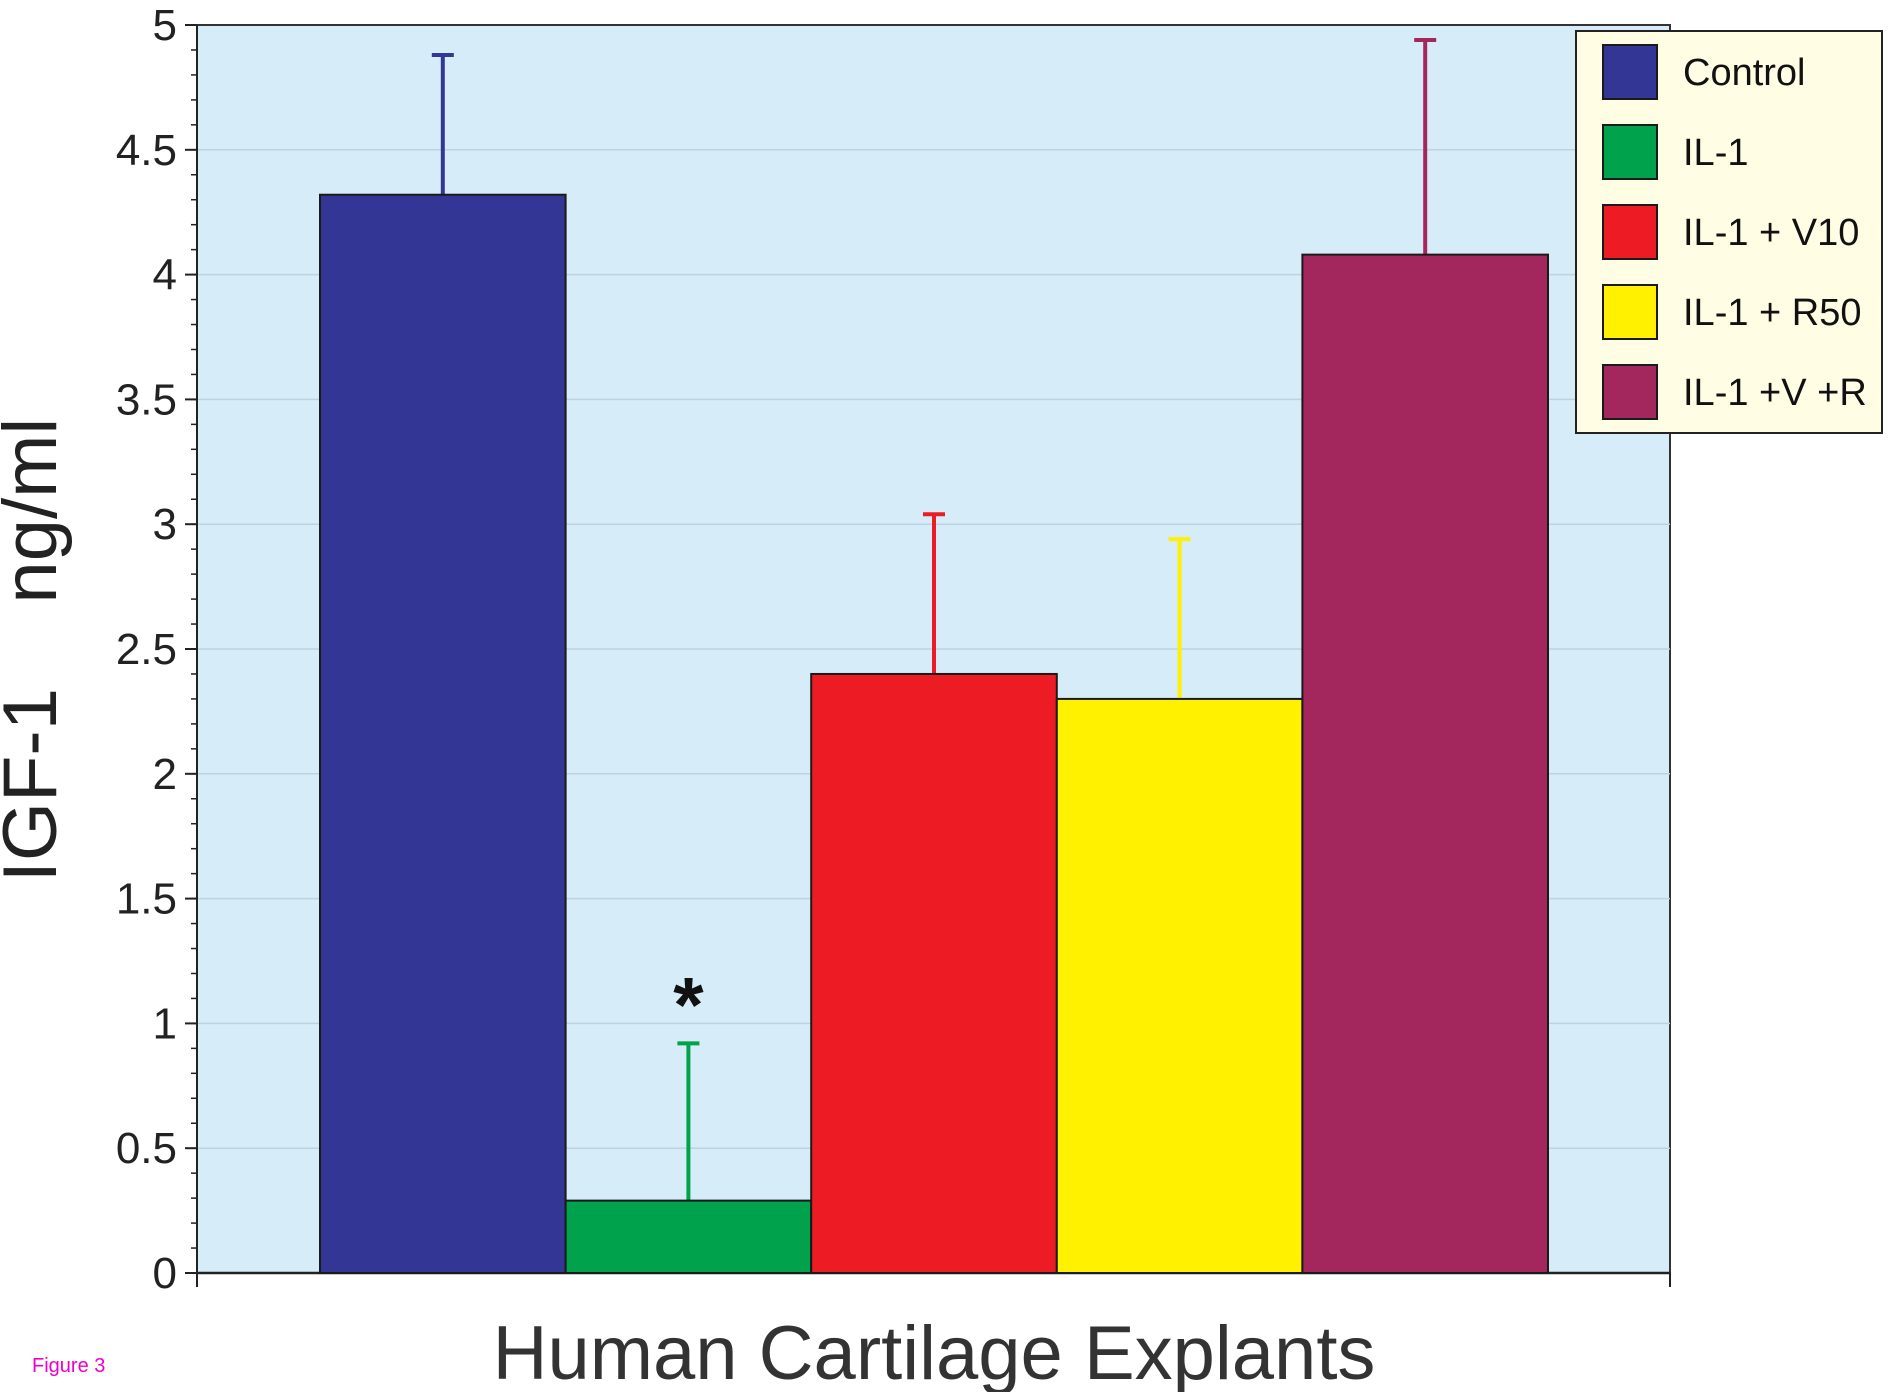 The image size is (1888, 1392). Describe the element at coordinates (165, 1023) in the screenshot. I see `y-tick-label: 1` at that location.